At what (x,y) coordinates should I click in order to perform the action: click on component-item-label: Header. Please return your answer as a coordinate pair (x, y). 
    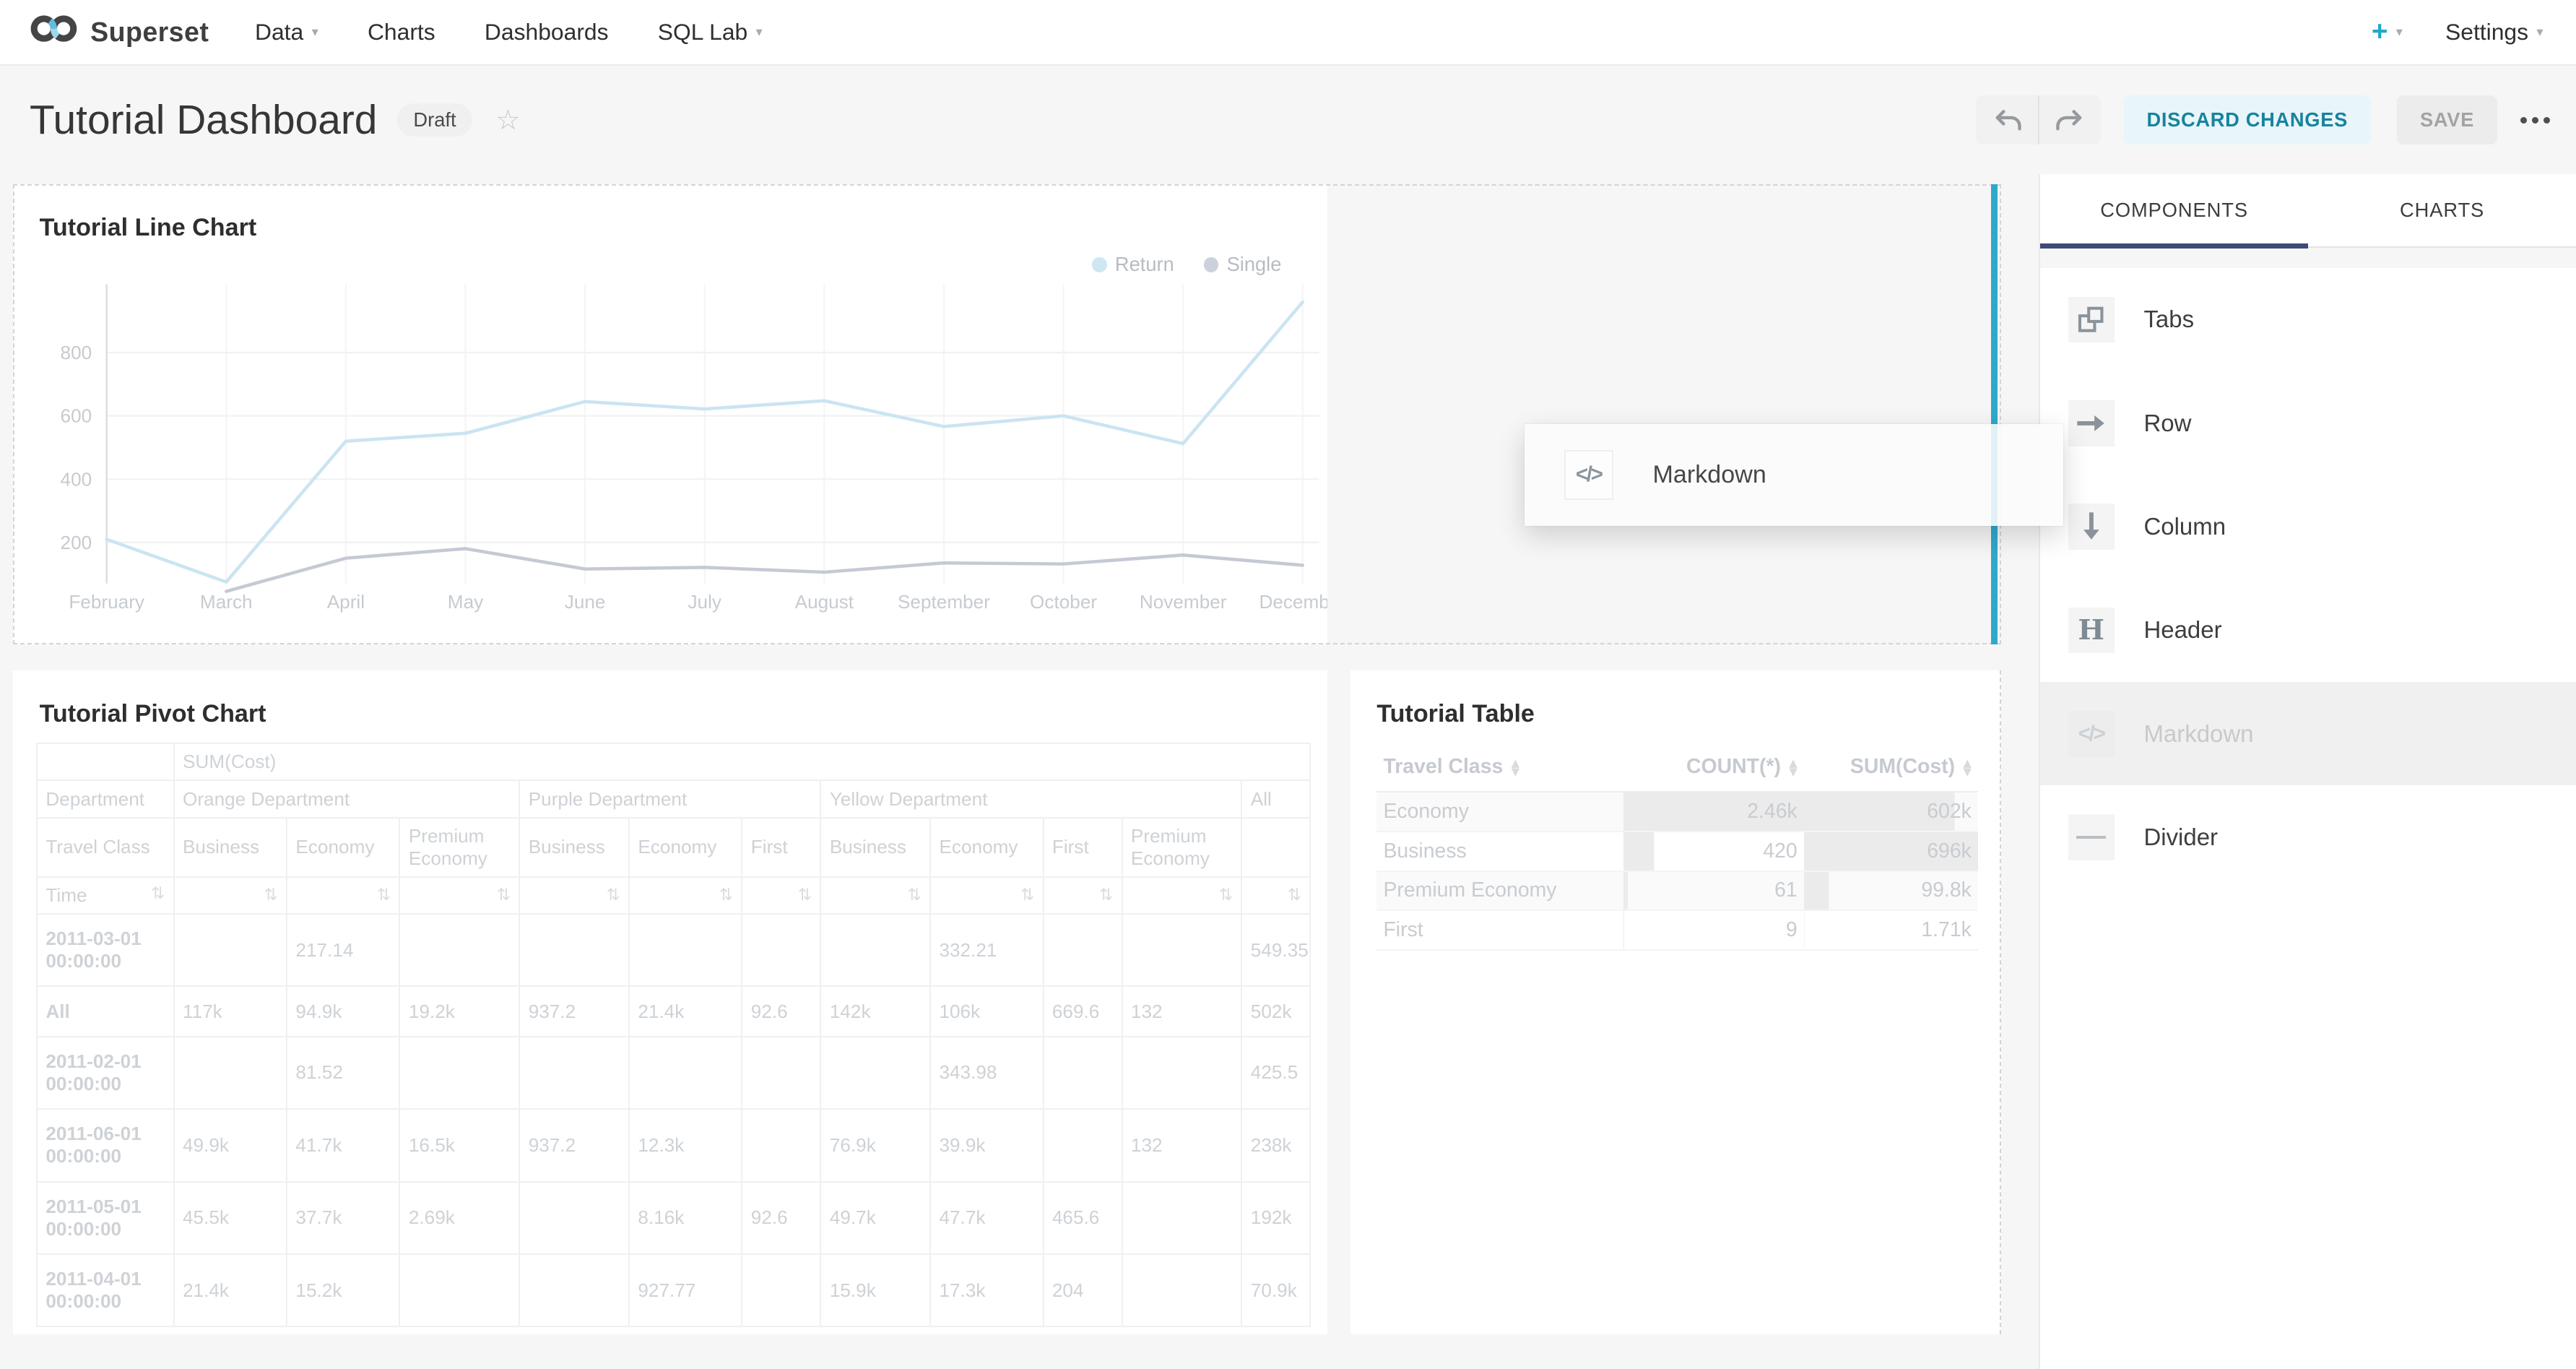
    Looking at the image, I should click on (2182, 630).